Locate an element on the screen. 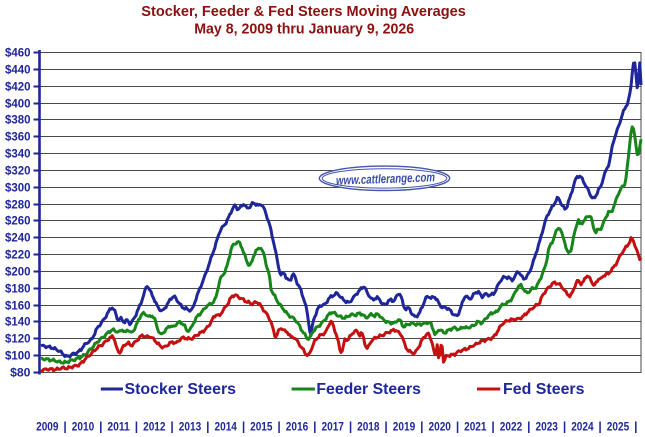 The height and width of the screenshot is (437, 645). svg-text: $180 is located at coordinates (18, 289).